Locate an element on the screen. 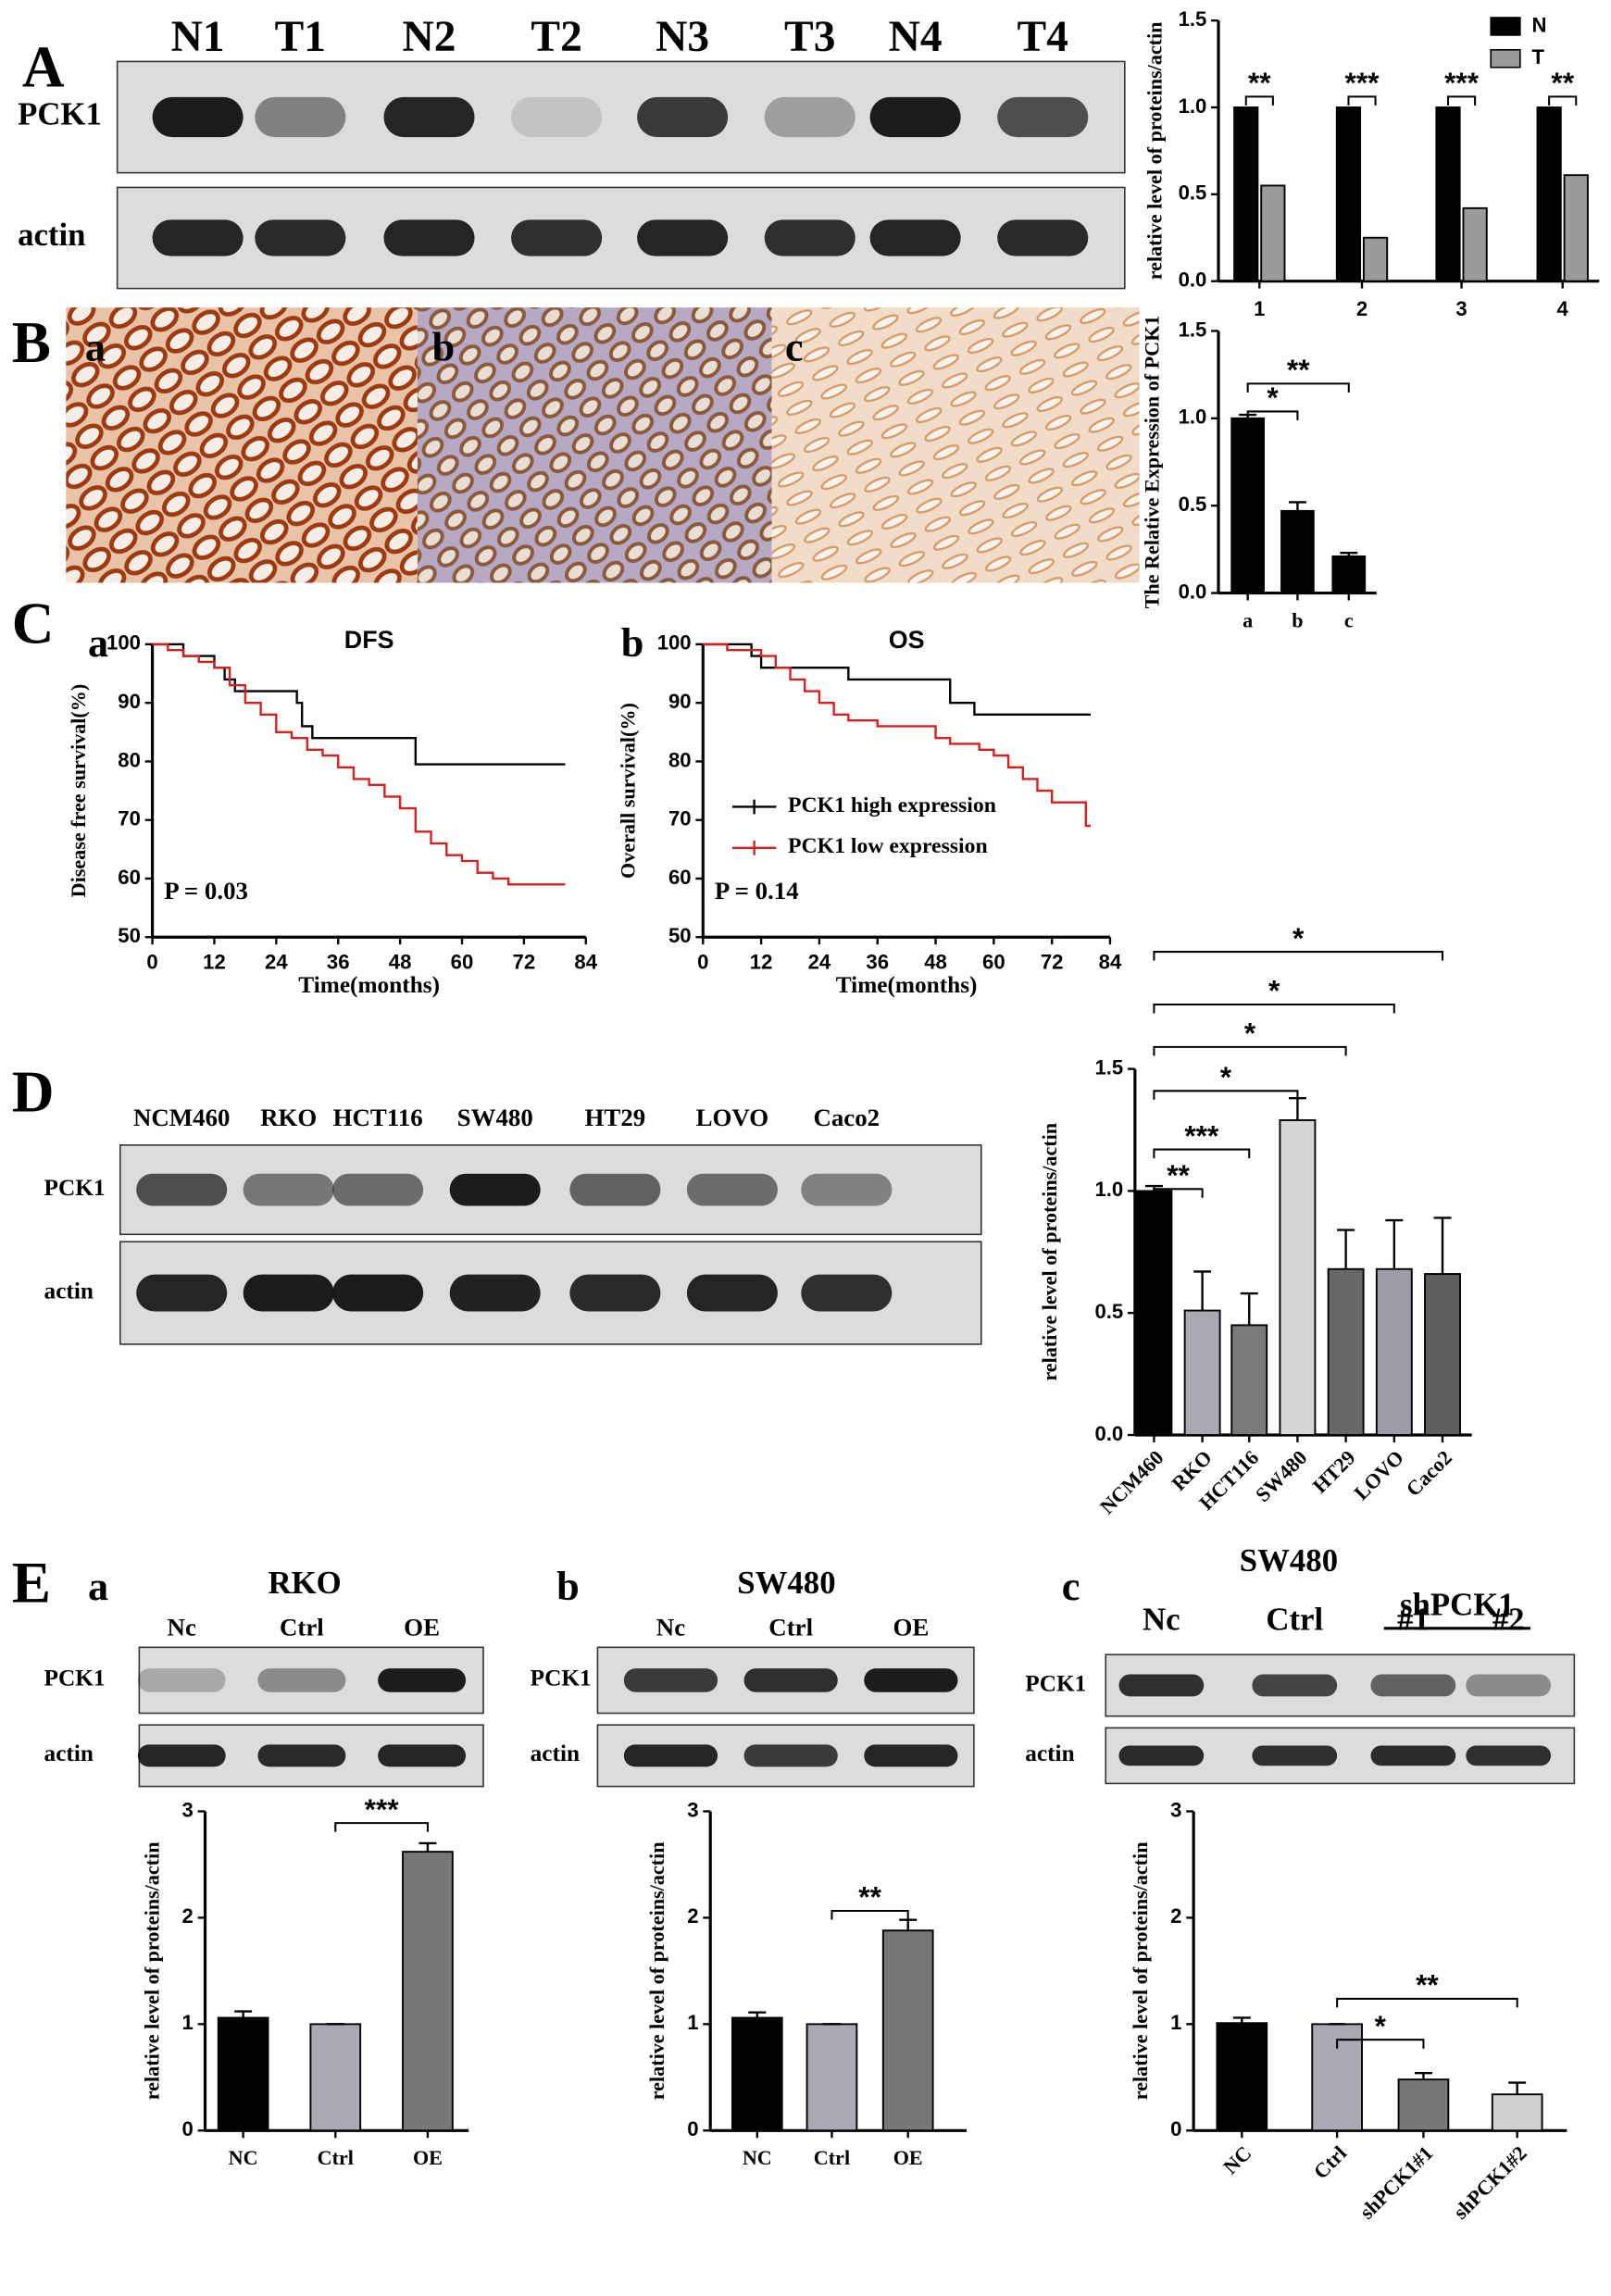 The image size is (1611, 2296). legend-line is located at coordinates (754, 807).